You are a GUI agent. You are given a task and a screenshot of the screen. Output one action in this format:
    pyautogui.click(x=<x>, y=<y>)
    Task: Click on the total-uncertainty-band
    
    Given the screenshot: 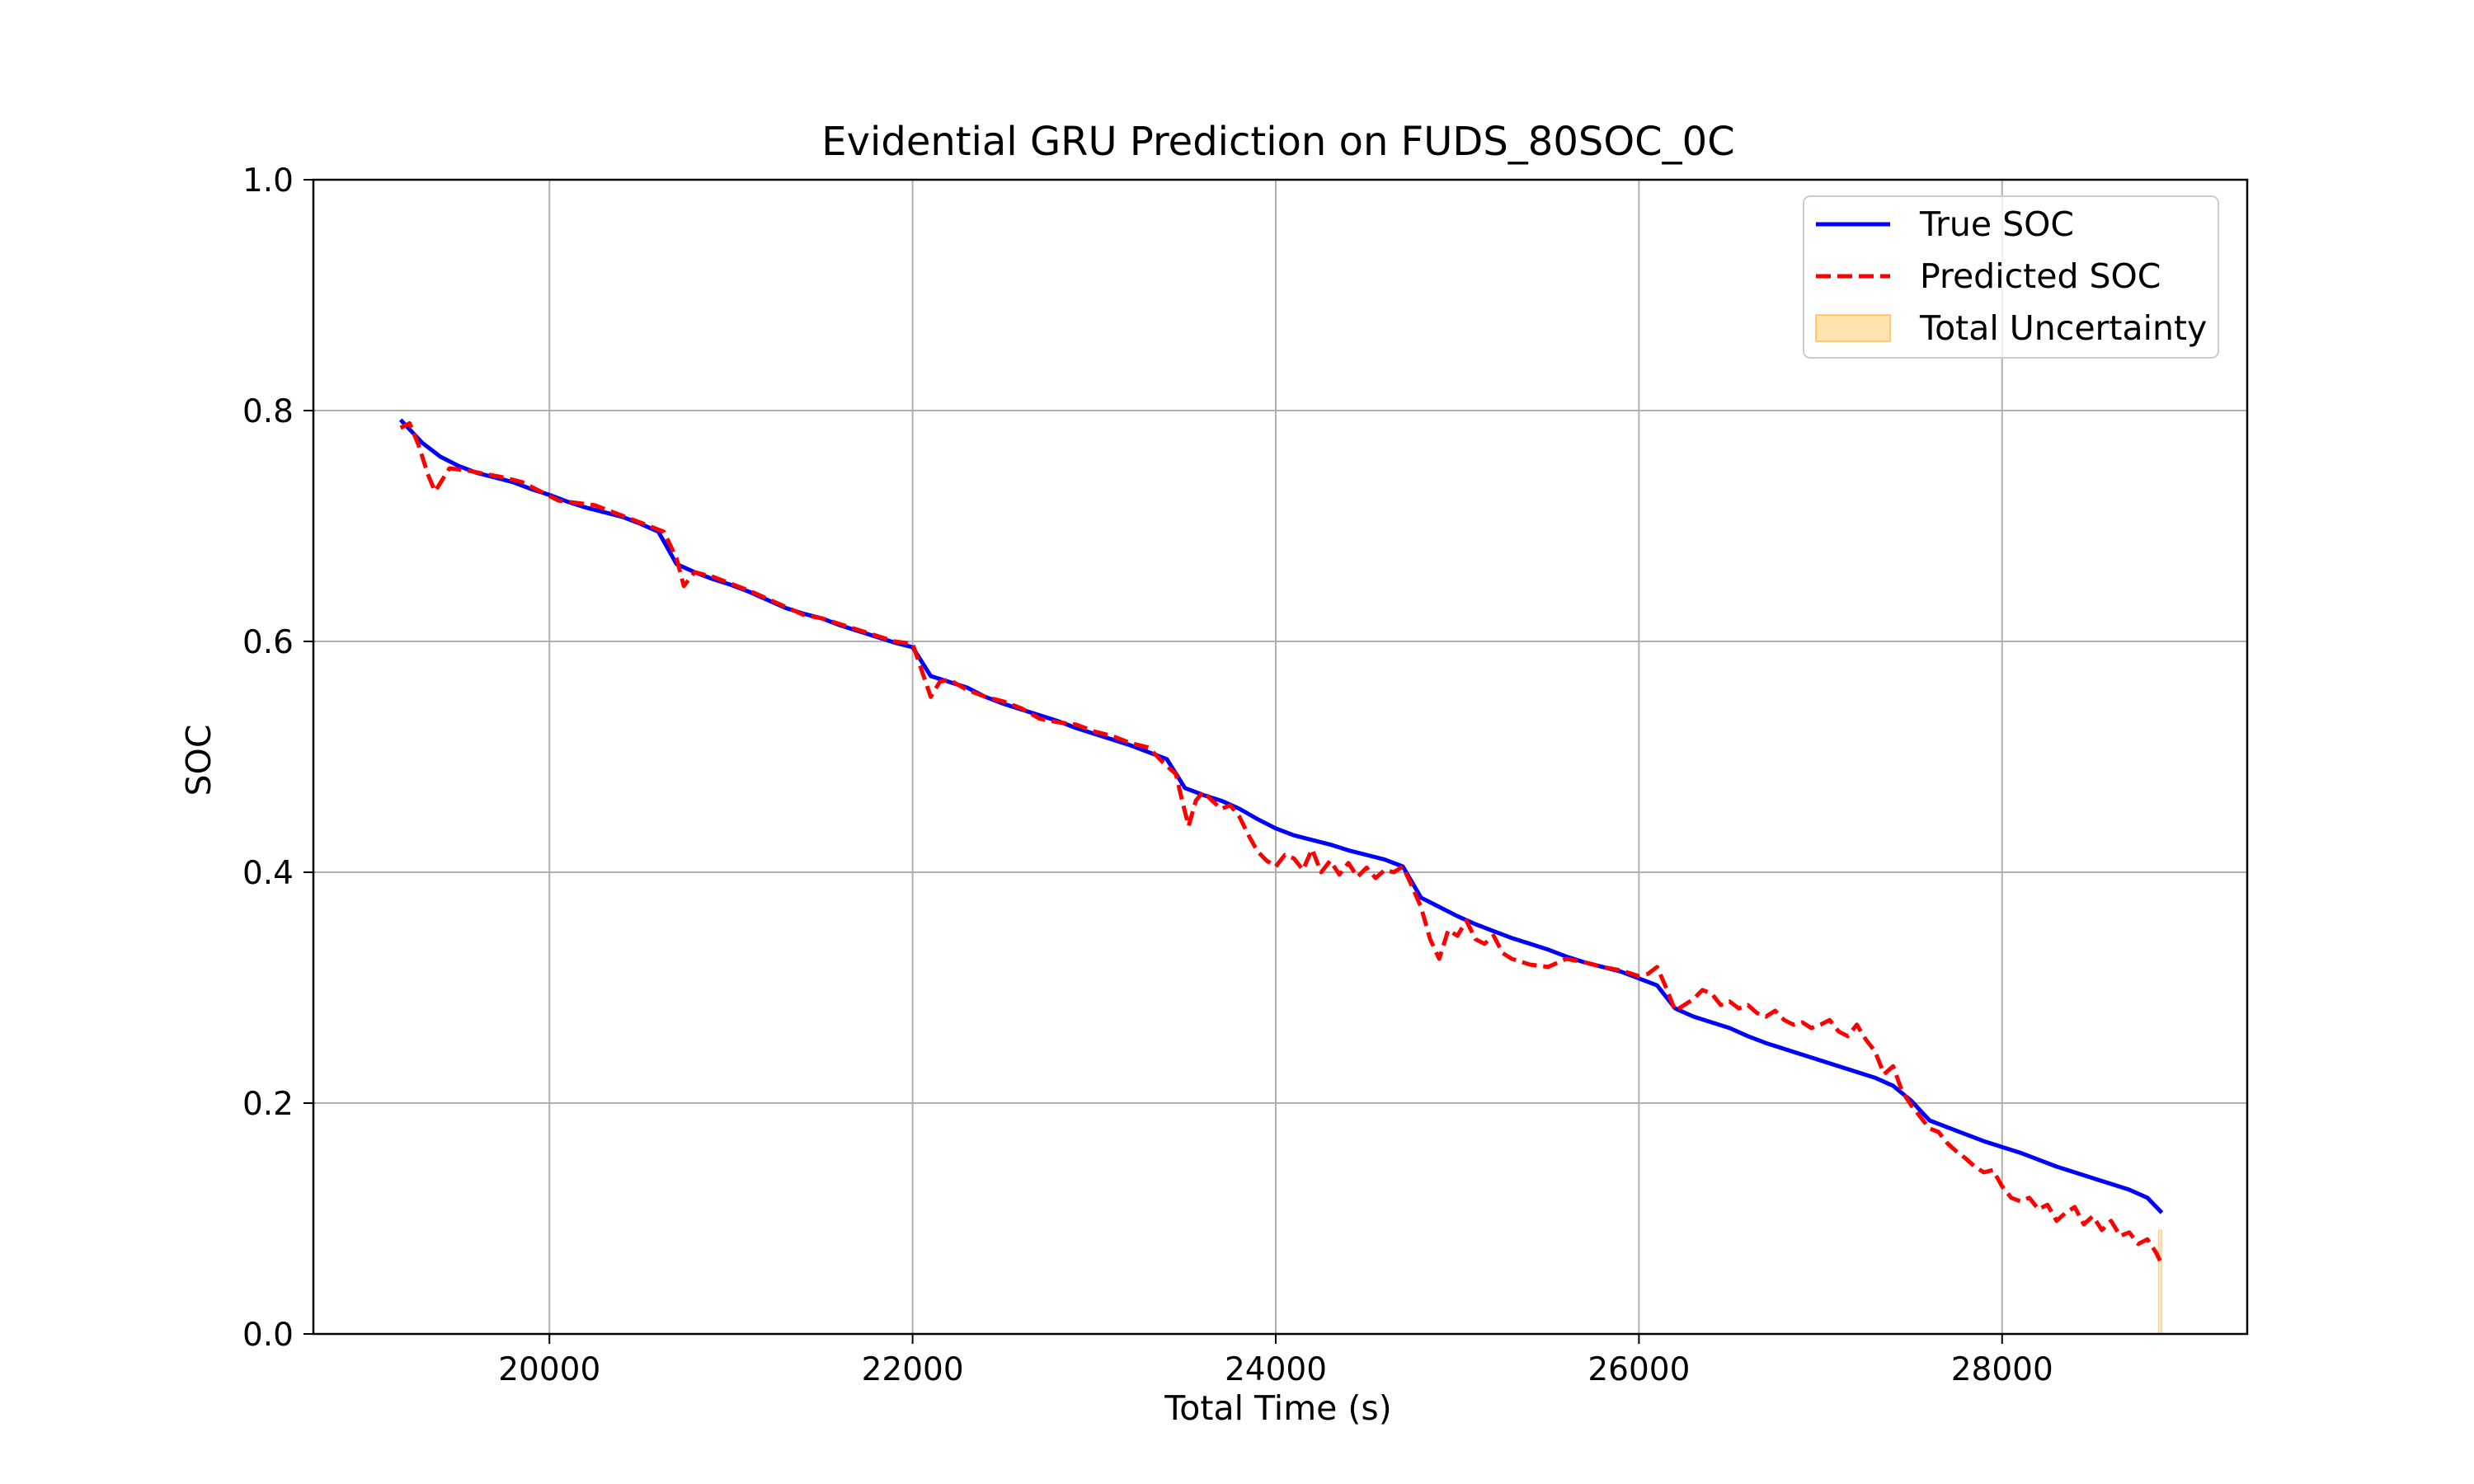 What is the action you would take?
    pyautogui.click(x=2159, y=1282)
    